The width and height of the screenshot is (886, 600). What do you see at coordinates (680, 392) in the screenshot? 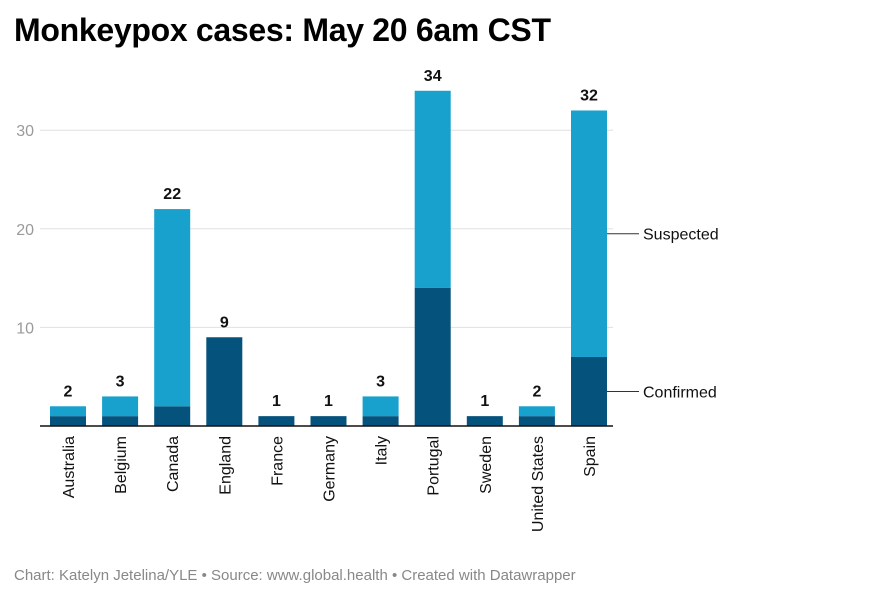
I see `series-label-confirmed: Confirmed` at bounding box center [680, 392].